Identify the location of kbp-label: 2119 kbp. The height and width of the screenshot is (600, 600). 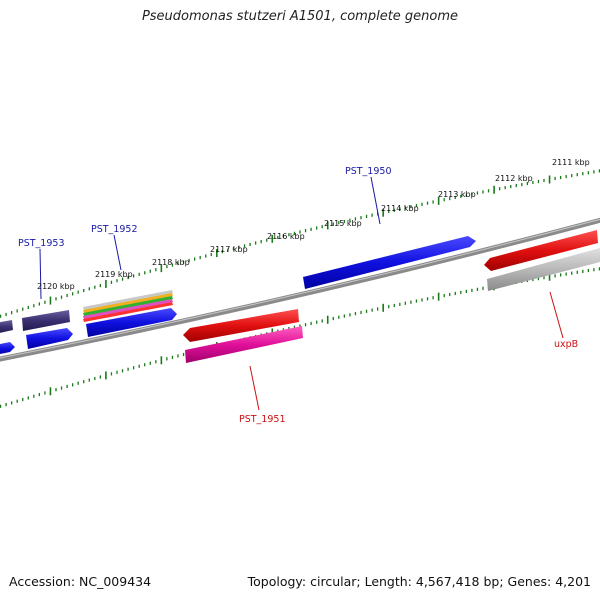
(114, 274).